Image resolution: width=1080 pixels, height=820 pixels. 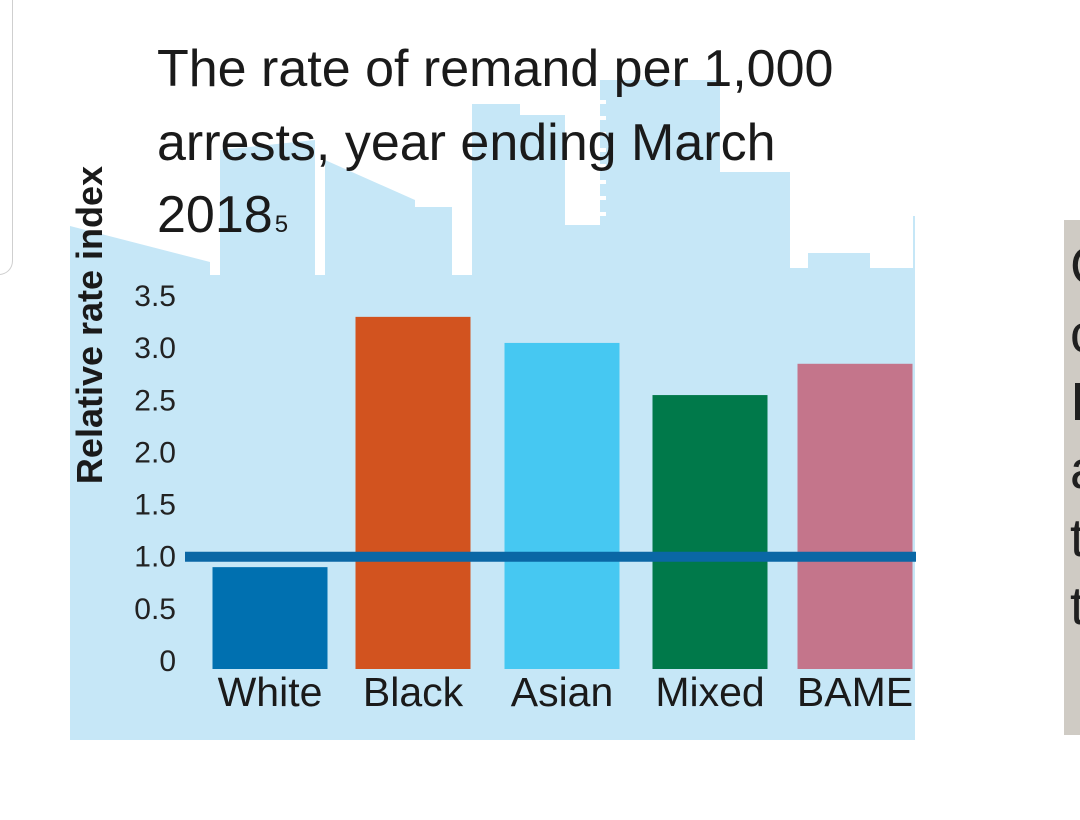 I want to click on x-category-label: Asian, so click(x=562, y=692).